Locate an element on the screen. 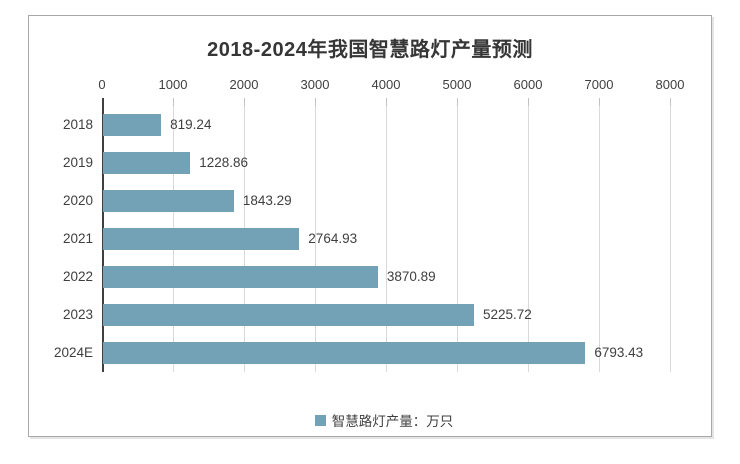  category-label: 2023 is located at coordinates (77, 314).